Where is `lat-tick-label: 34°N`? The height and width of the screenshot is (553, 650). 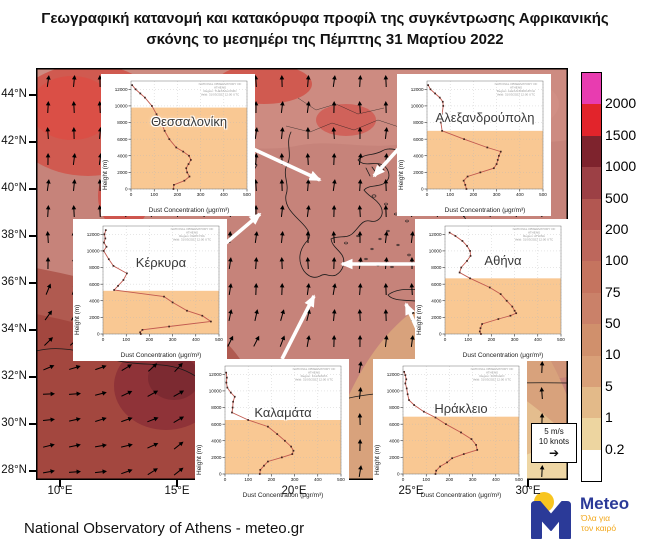 lat-tick-label: 34°N is located at coordinates (14, 329).